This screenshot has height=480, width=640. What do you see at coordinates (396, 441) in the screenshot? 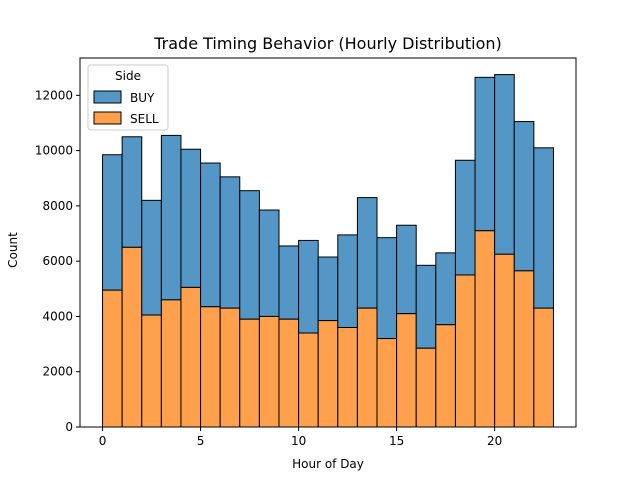
I see `x-tick-label-15: 15` at bounding box center [396, 441].